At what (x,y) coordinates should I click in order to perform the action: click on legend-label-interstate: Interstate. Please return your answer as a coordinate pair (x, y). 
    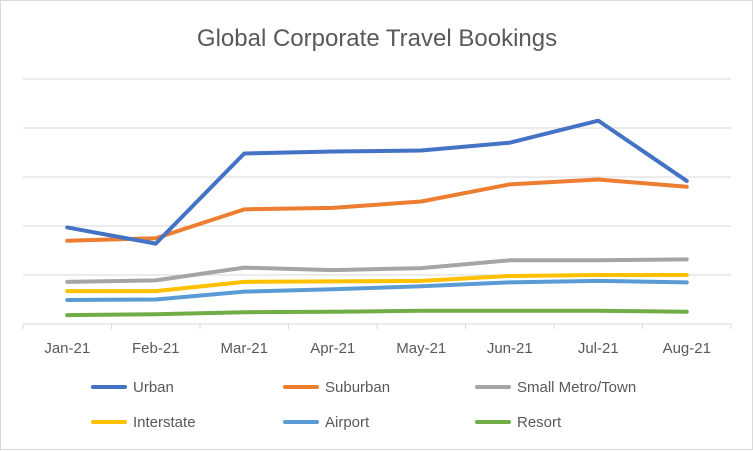
    Looking at the image, I should click on (164, 422).